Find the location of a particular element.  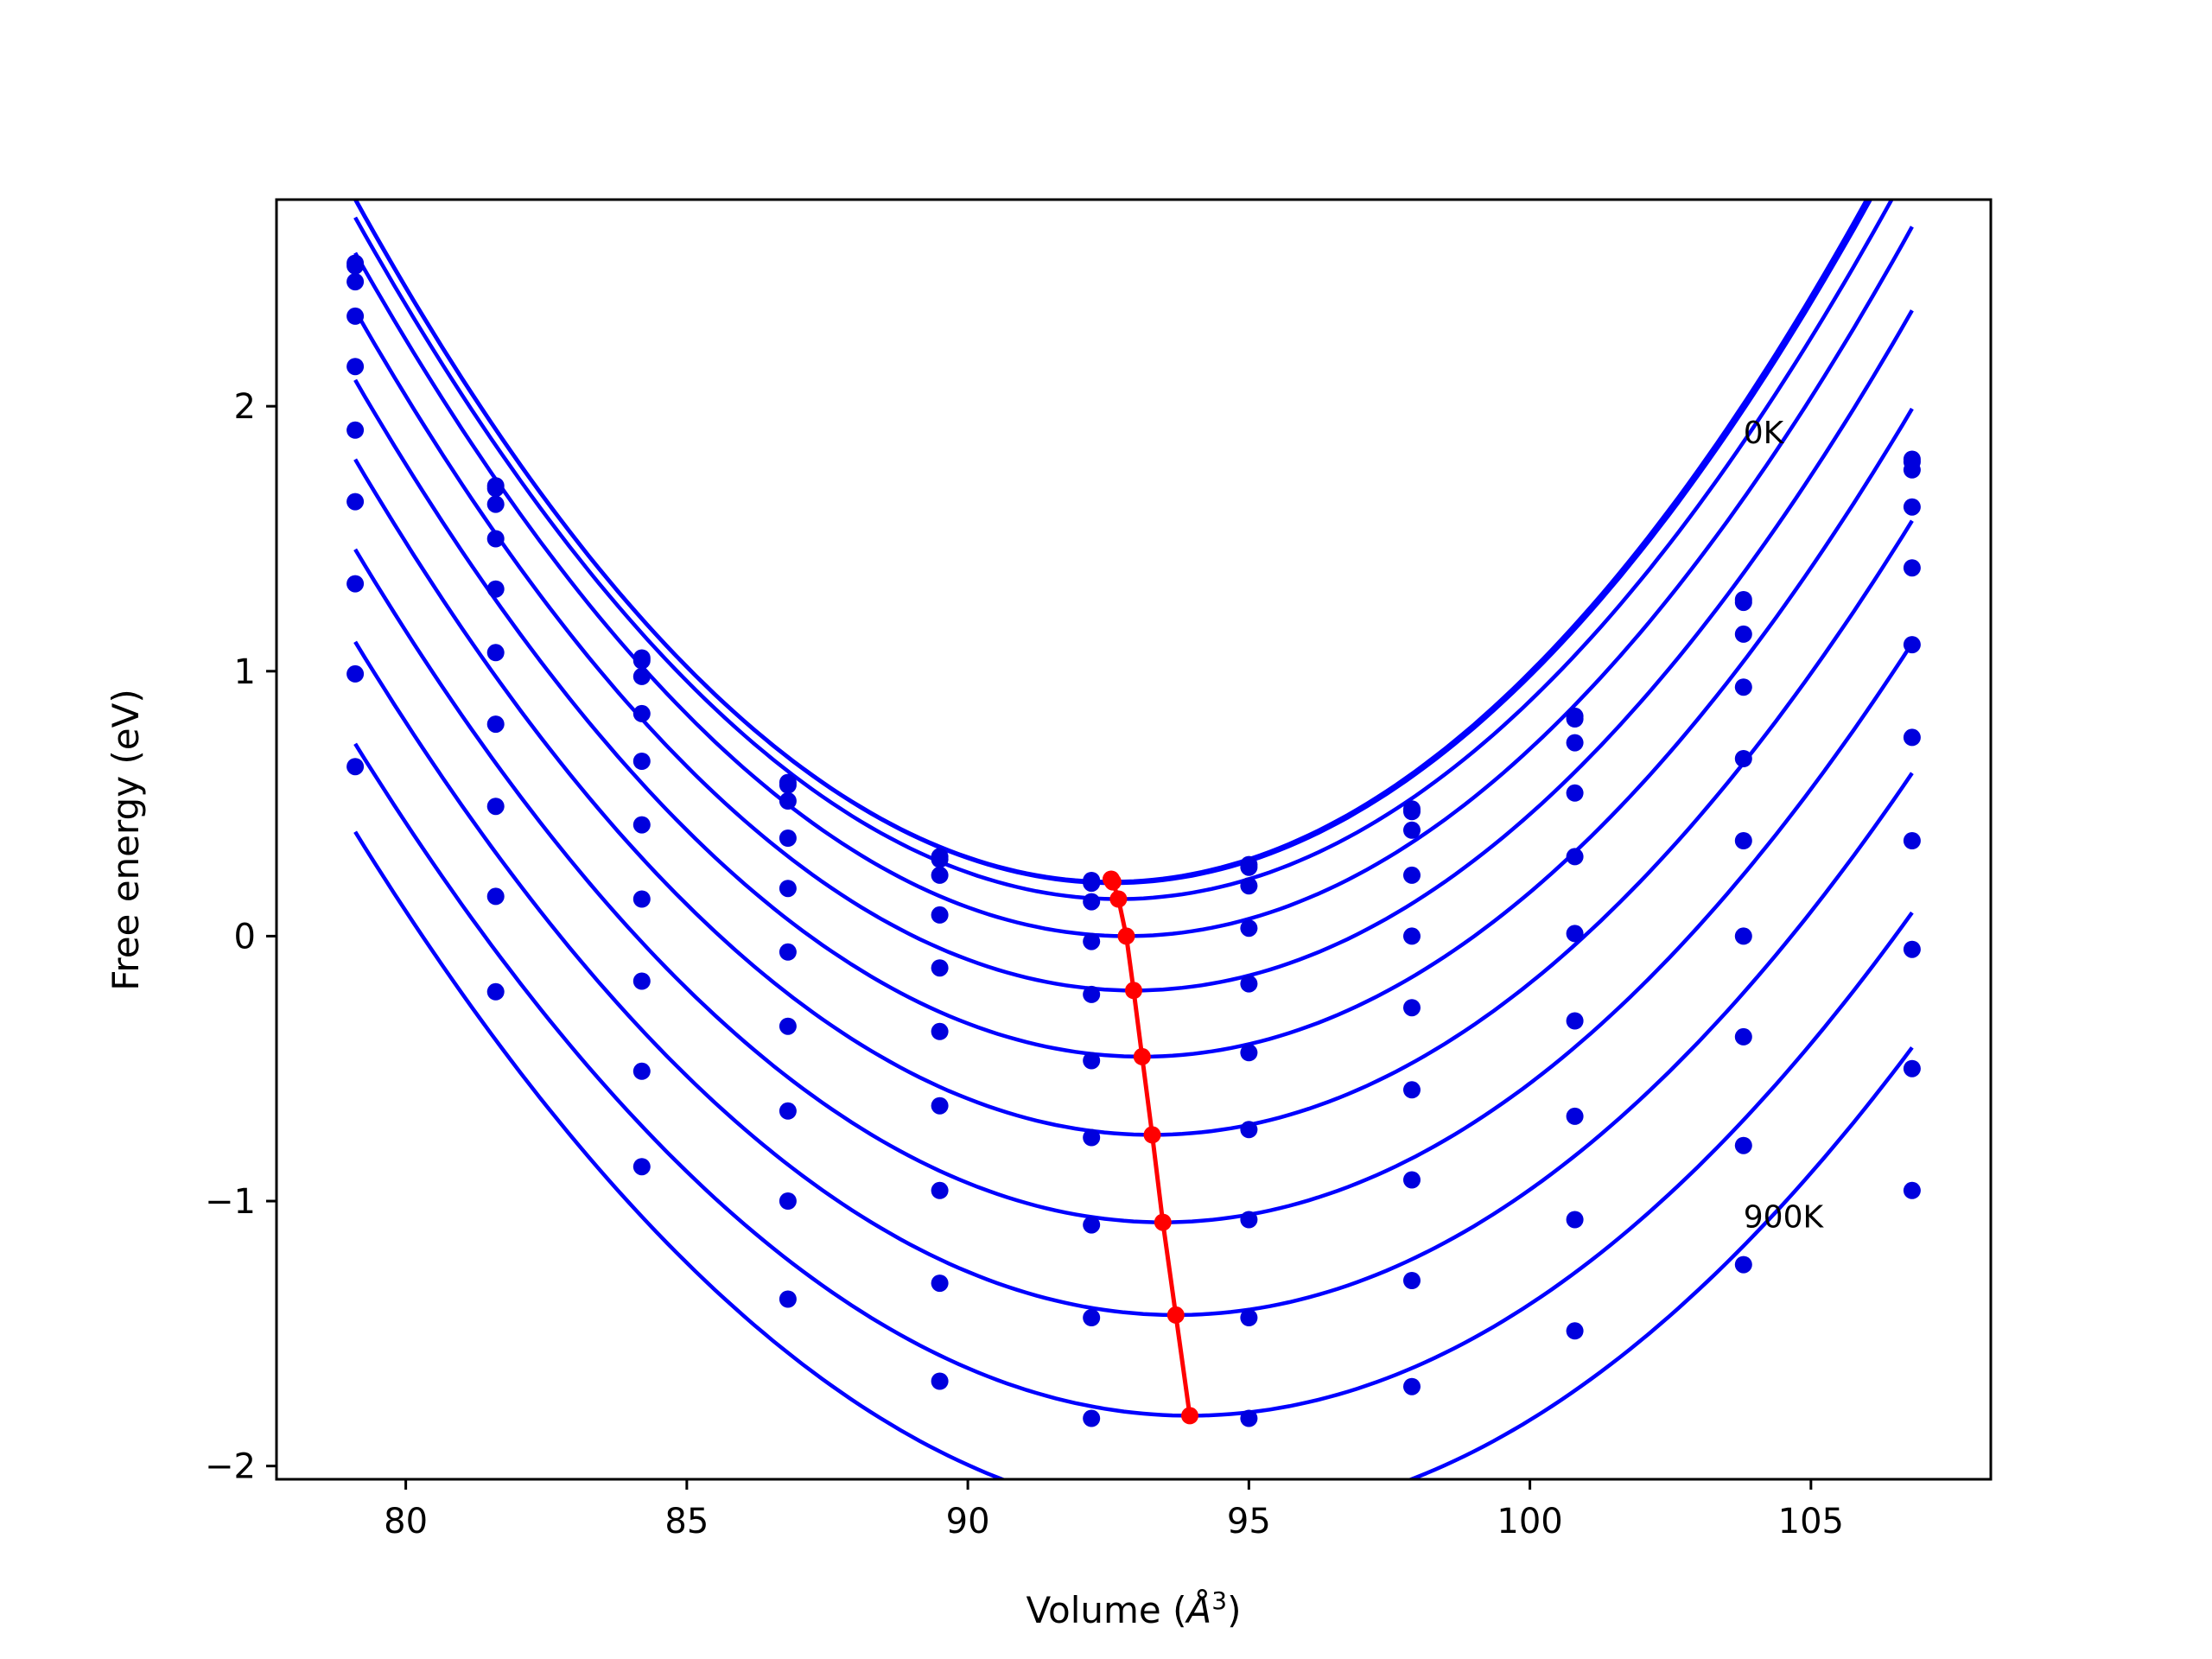

y-axis: −2 −1 0 1 2 is located at coordinates (240, 937).